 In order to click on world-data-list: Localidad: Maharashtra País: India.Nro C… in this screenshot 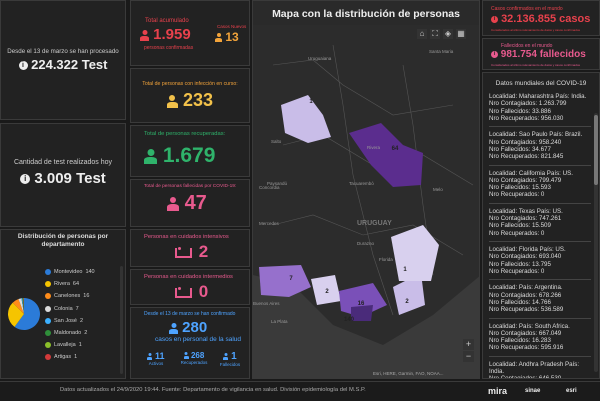, I will do `click(540, 235)`.